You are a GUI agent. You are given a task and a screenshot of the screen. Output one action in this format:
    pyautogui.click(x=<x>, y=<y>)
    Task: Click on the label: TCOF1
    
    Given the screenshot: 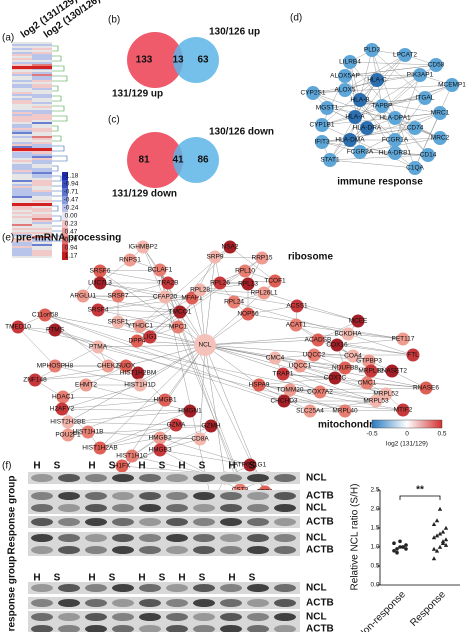 What is the action you would take?
    pyautogui.click(x=275, y=281)
    